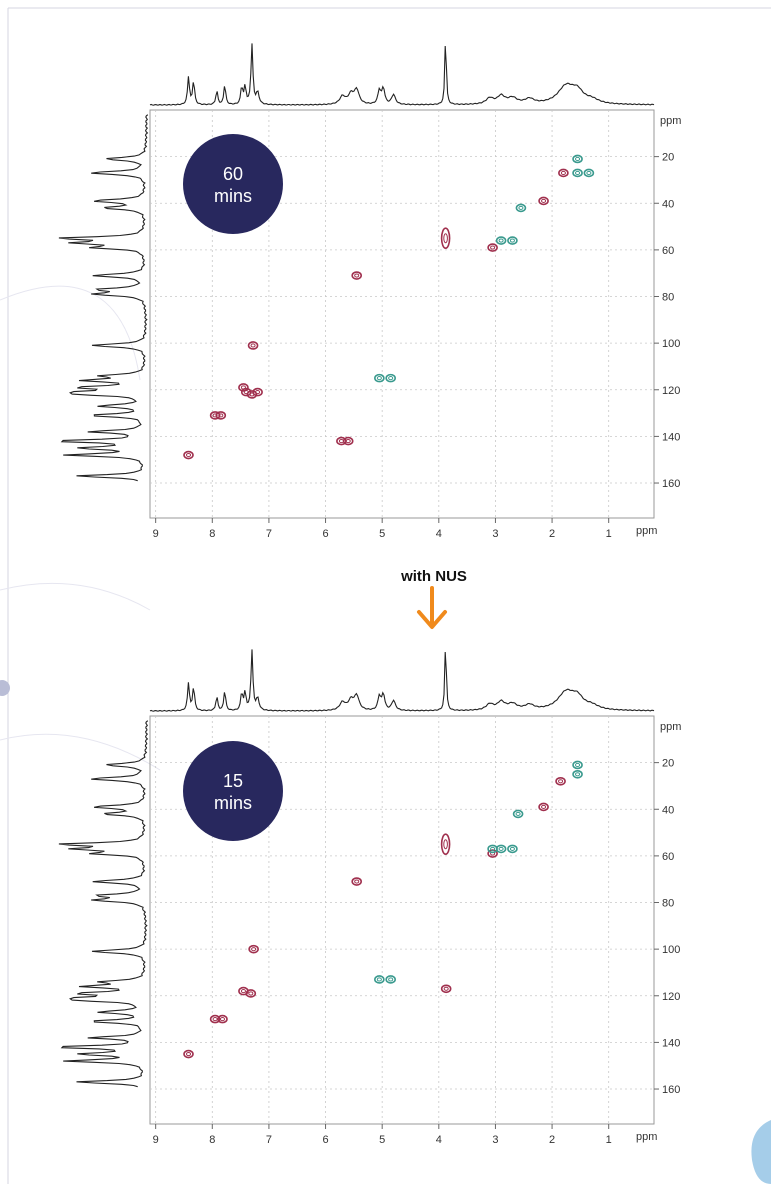  I want to click on decorative-corner-shape, so click(761, 1152).